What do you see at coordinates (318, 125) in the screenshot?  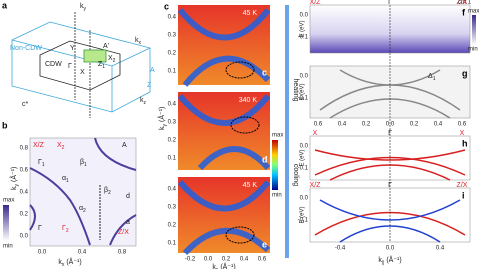 I see `tick-label: 0.6` at bounding box center [318, 125].